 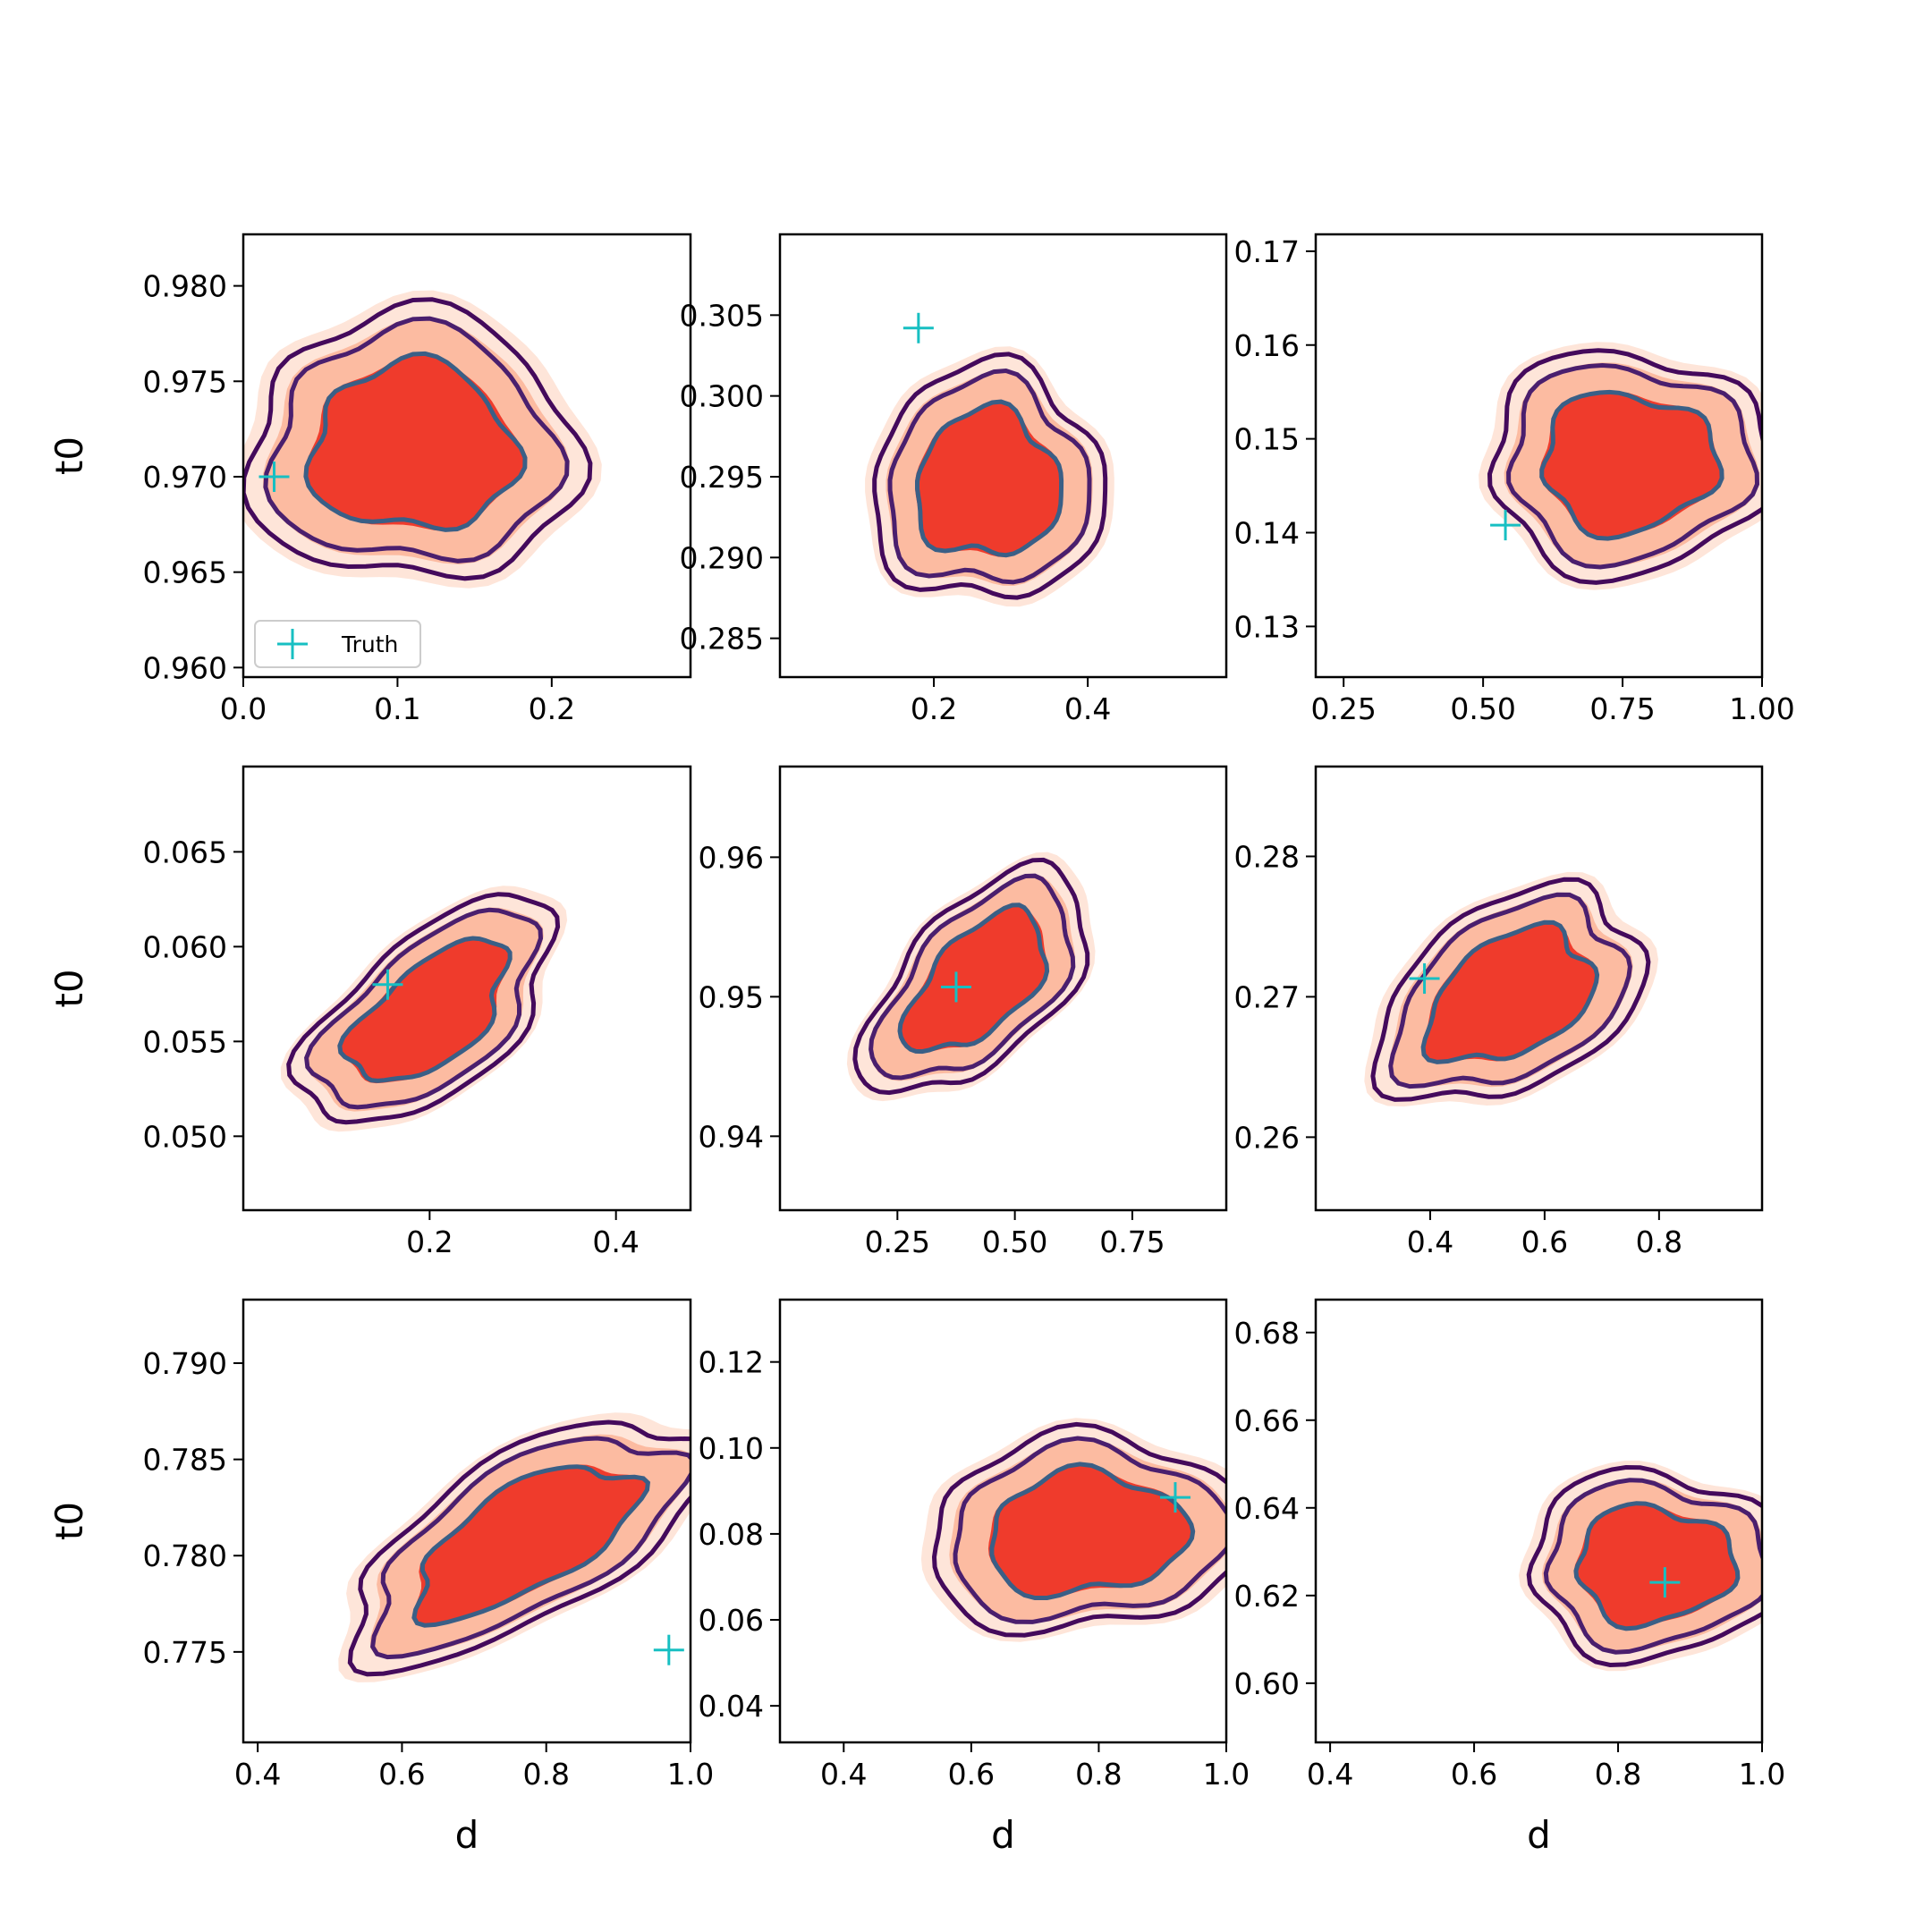 What do you see at coordinates (1267, 345) in the screenshot?
I see `y-tick-label: 0.16` at bounding box center [1267, 345].